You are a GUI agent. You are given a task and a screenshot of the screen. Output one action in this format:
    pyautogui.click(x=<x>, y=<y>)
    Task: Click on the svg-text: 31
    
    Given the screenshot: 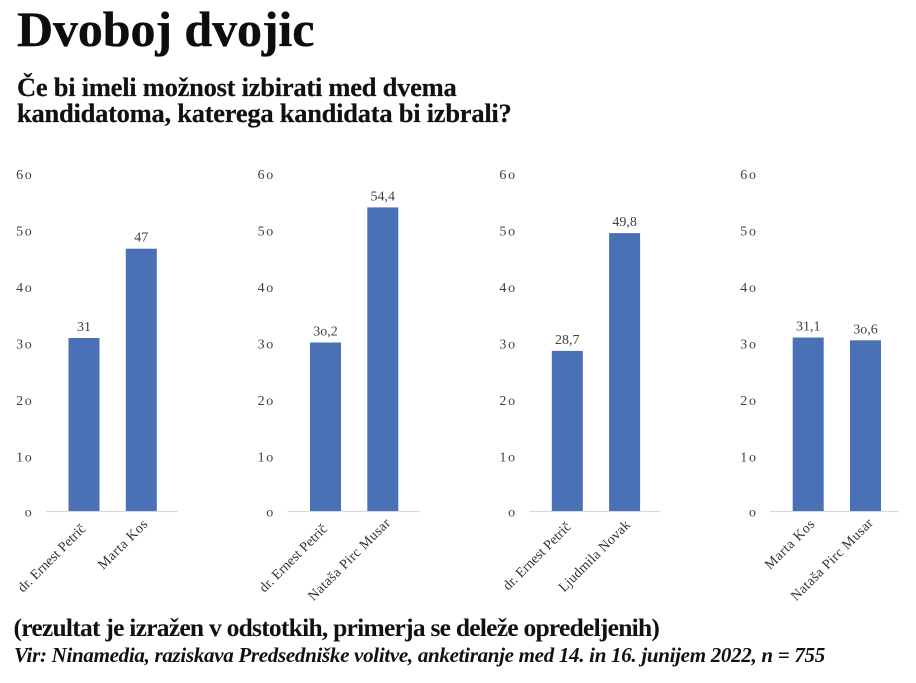 What is the action you would take?
    pyautogui.click(x=84, y=327)
    